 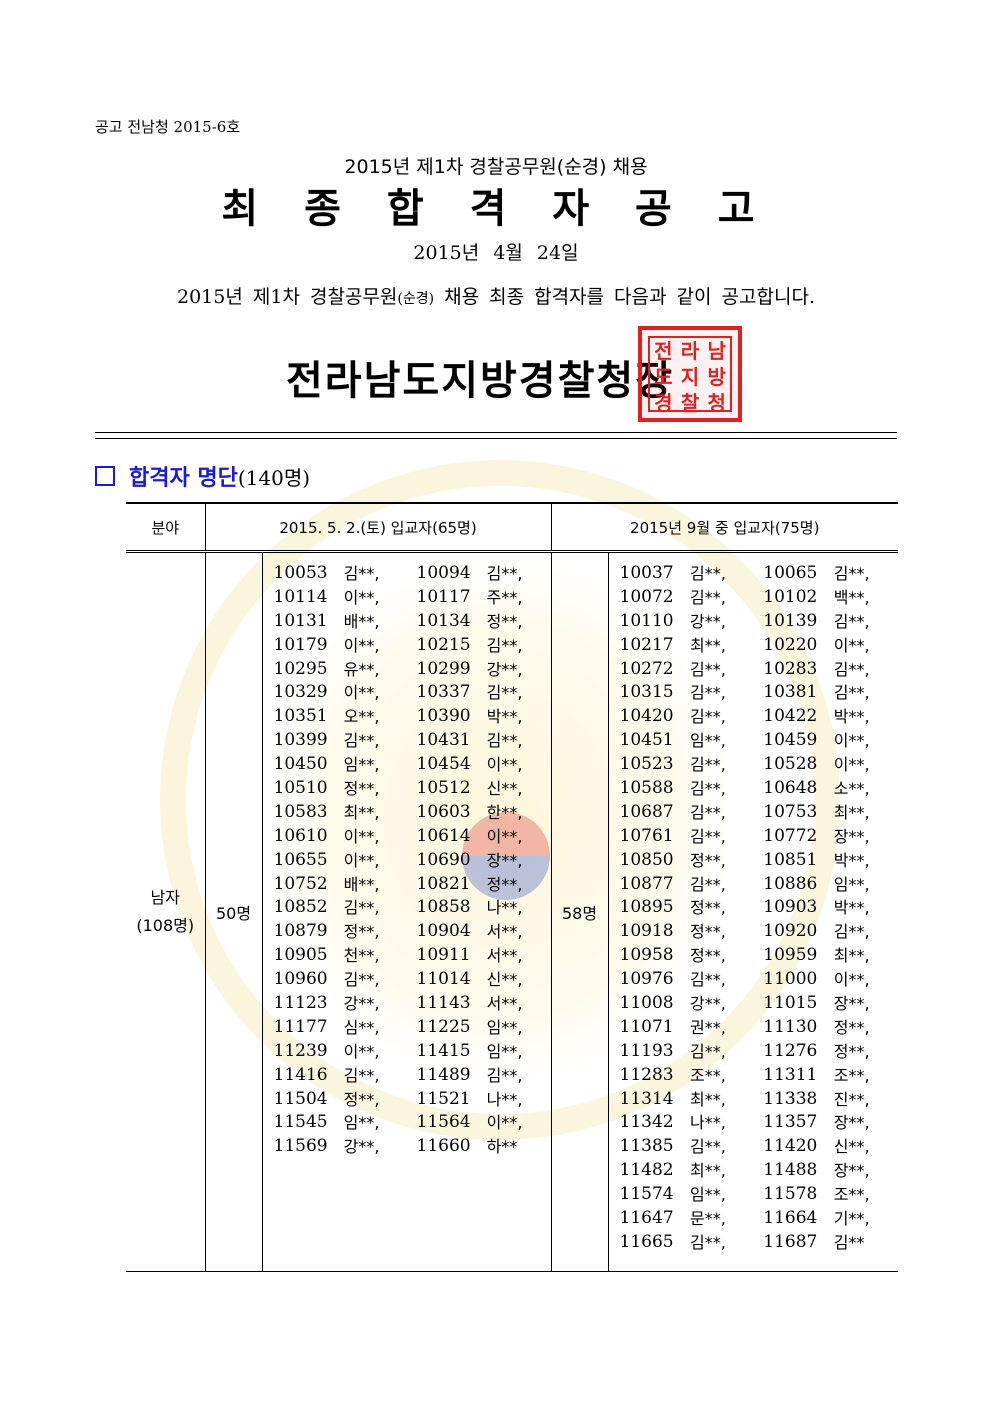 I want to click on candidate-number: 11342, so click(x=646, y=1122).